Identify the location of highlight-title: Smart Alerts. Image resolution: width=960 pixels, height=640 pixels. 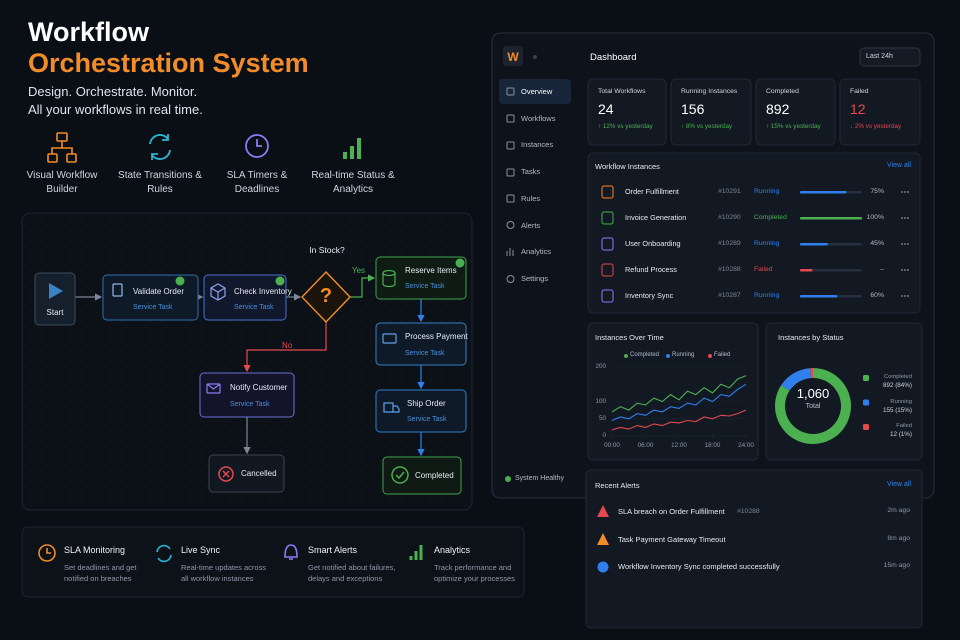
(333, 550).